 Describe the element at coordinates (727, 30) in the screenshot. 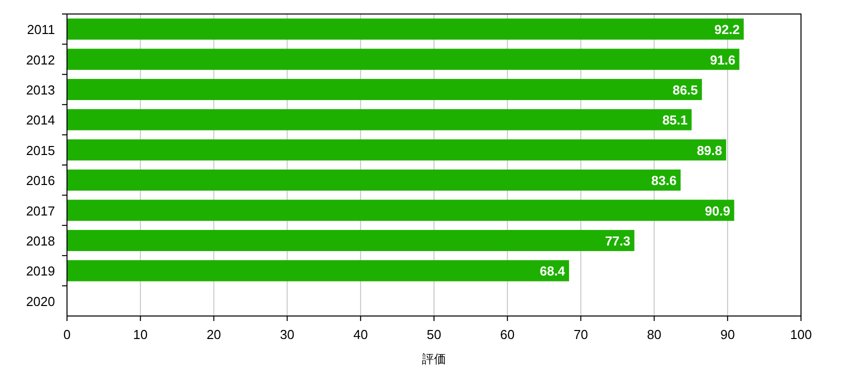

I see `data-label: 92.2` at that location.